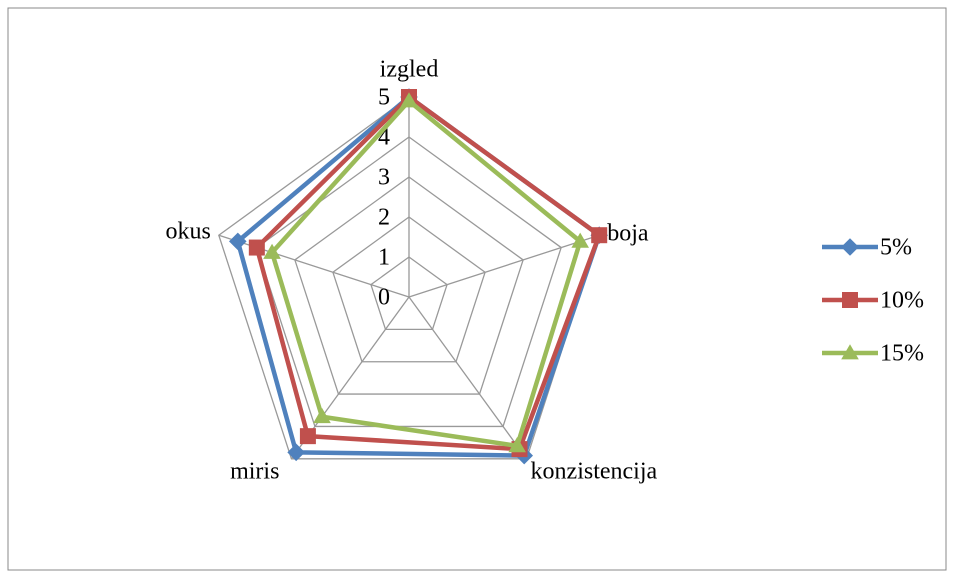 The height and width of the screenshot is (578, 955). Describe the element at coordinates (896, 248) in the screenshot. I see `legend-label: 5%` at that location.